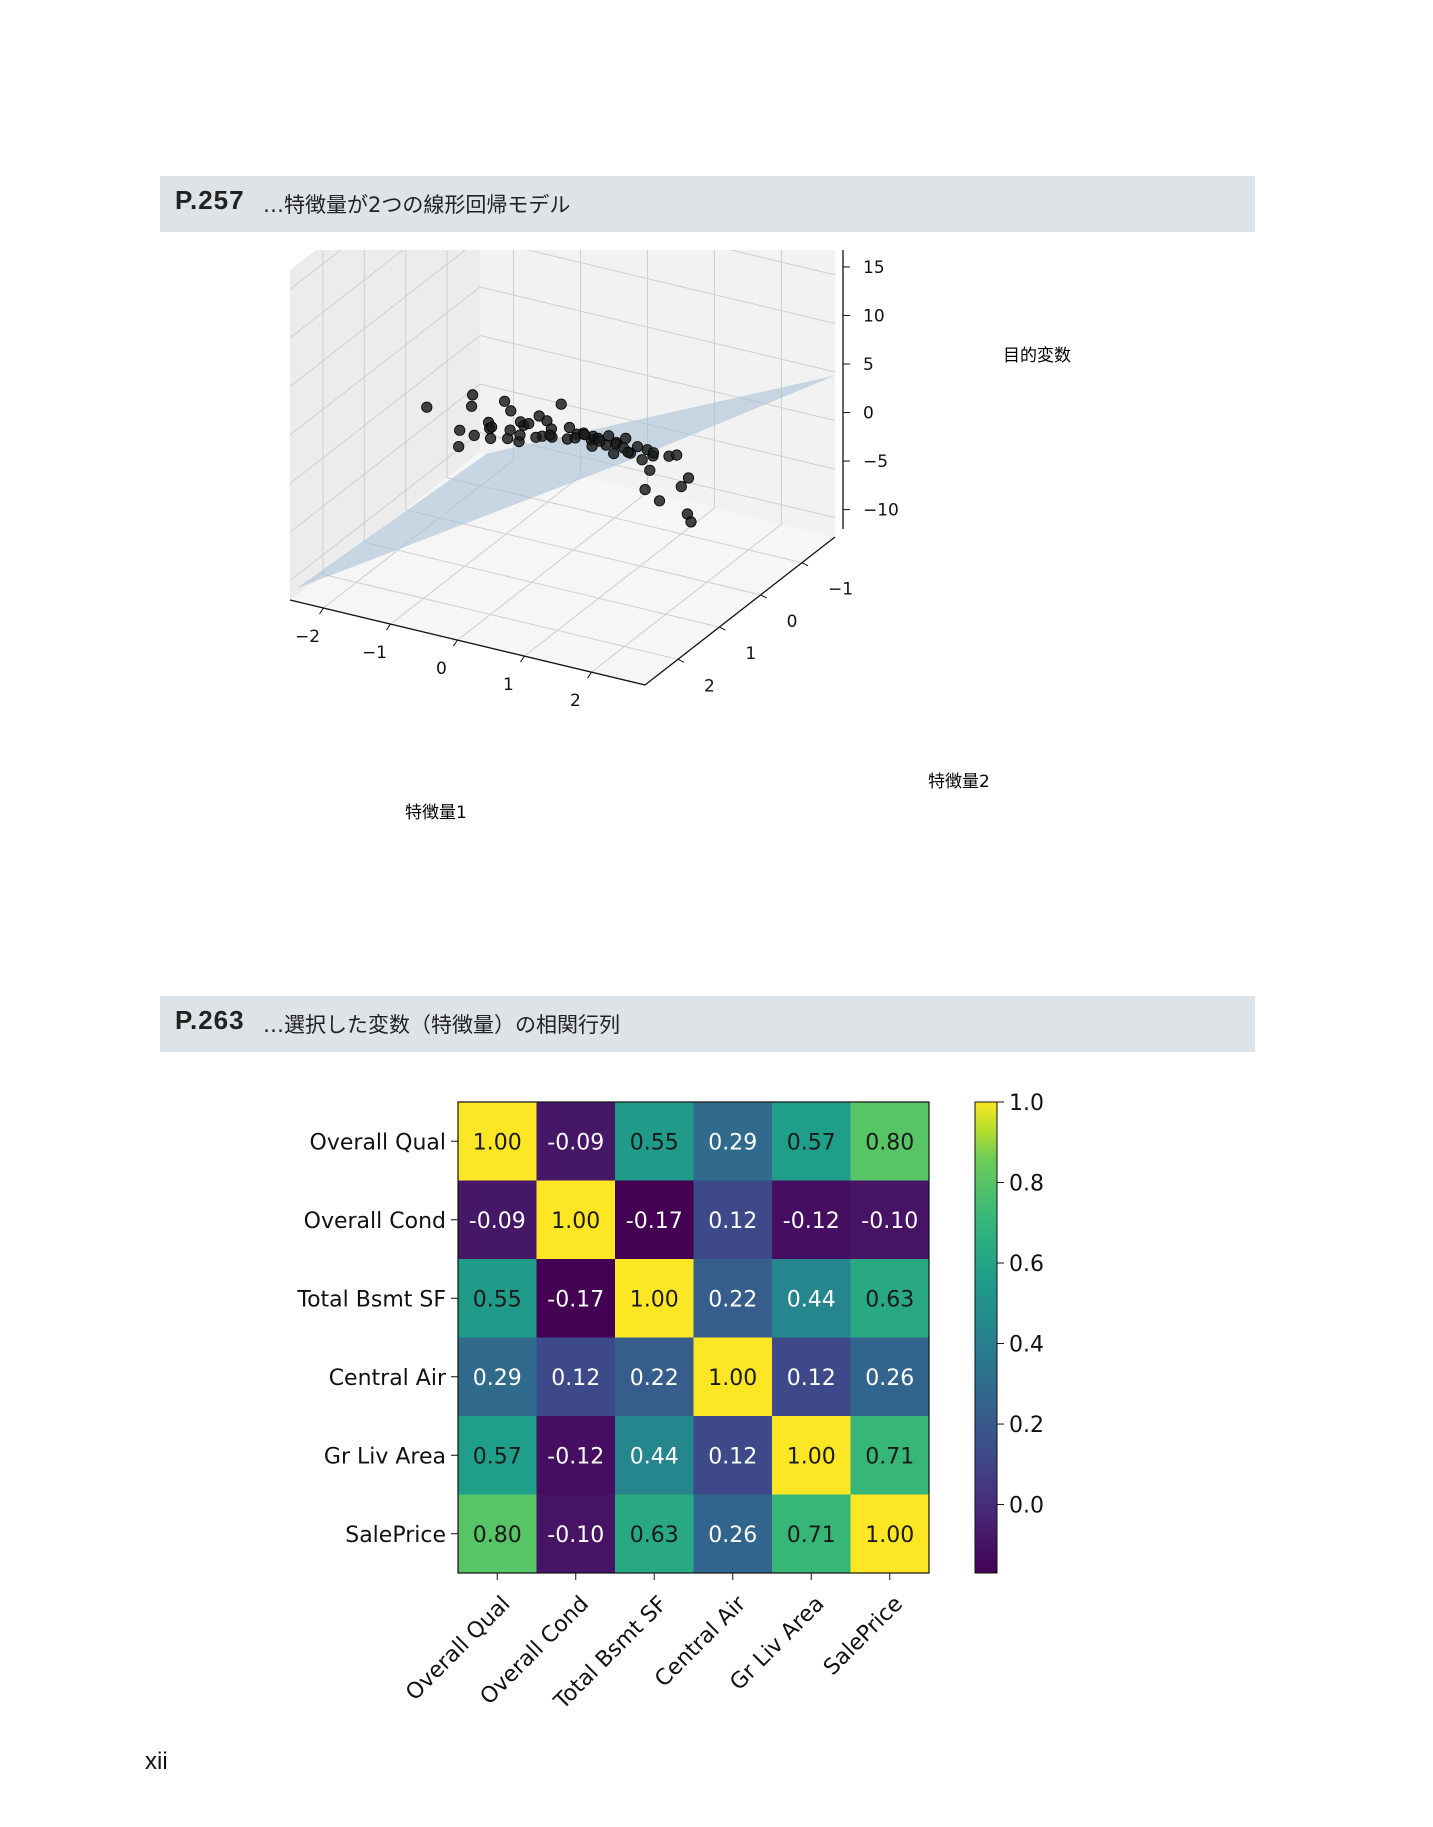 This screenshot has width=1433, height=1827. I want to click on x-tick-label: 0, so click(441, 669).